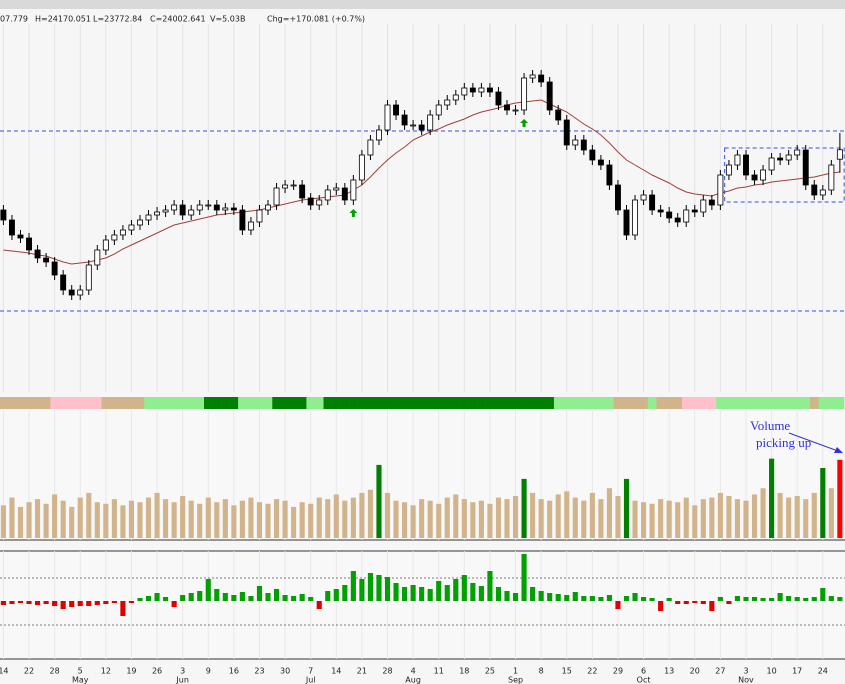 Image resolution: width=845 pixels, height=684 pixels. What do you see at coordinates (567, 671) in the screenshot?
I see `x-tick-label: 15` at bounding box center [567, 671].